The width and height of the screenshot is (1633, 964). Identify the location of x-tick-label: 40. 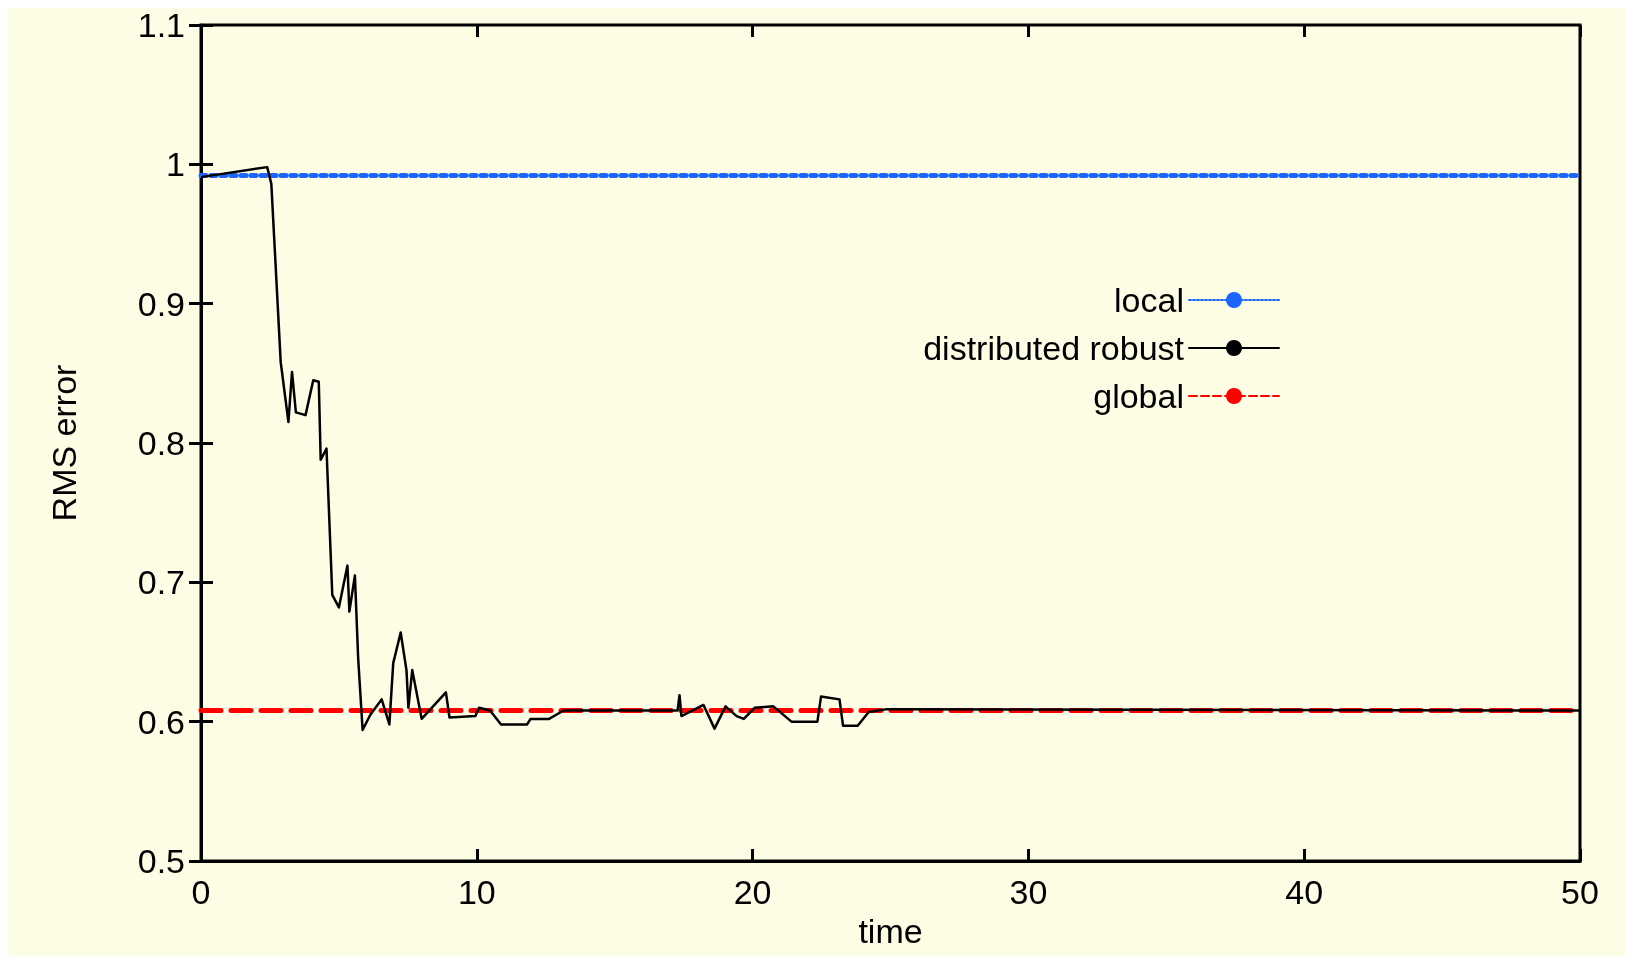
(1304, 892).